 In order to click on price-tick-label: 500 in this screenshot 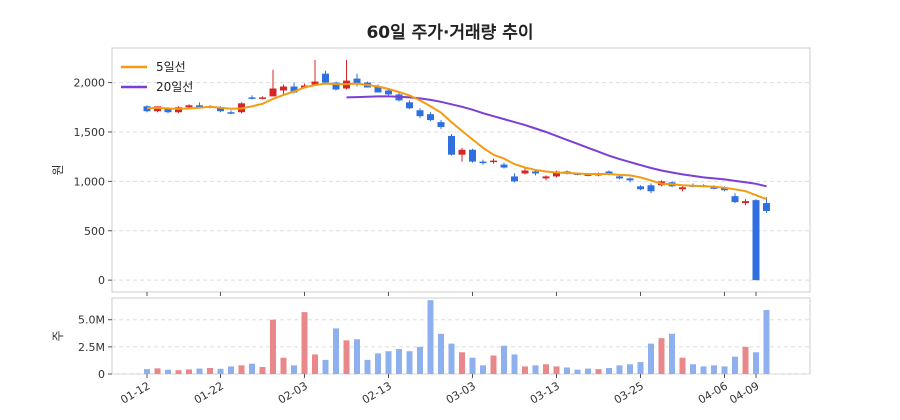, I will do `click(94, 231)`.